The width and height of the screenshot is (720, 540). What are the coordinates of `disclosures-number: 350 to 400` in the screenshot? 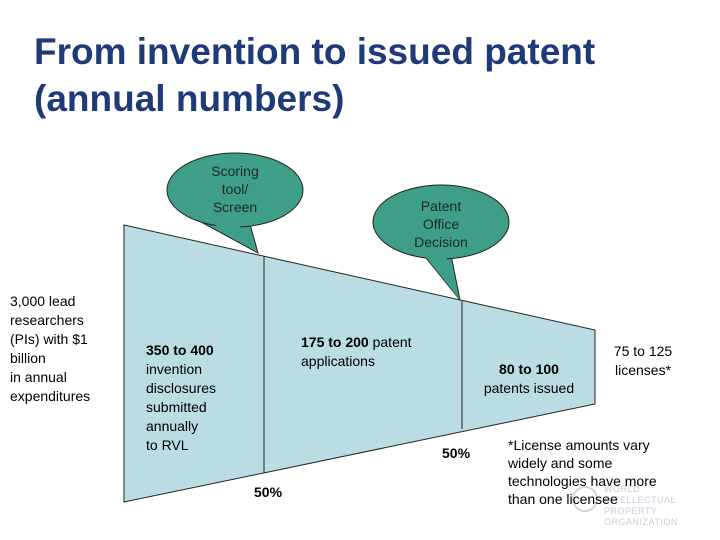 It's located at (180, 350).